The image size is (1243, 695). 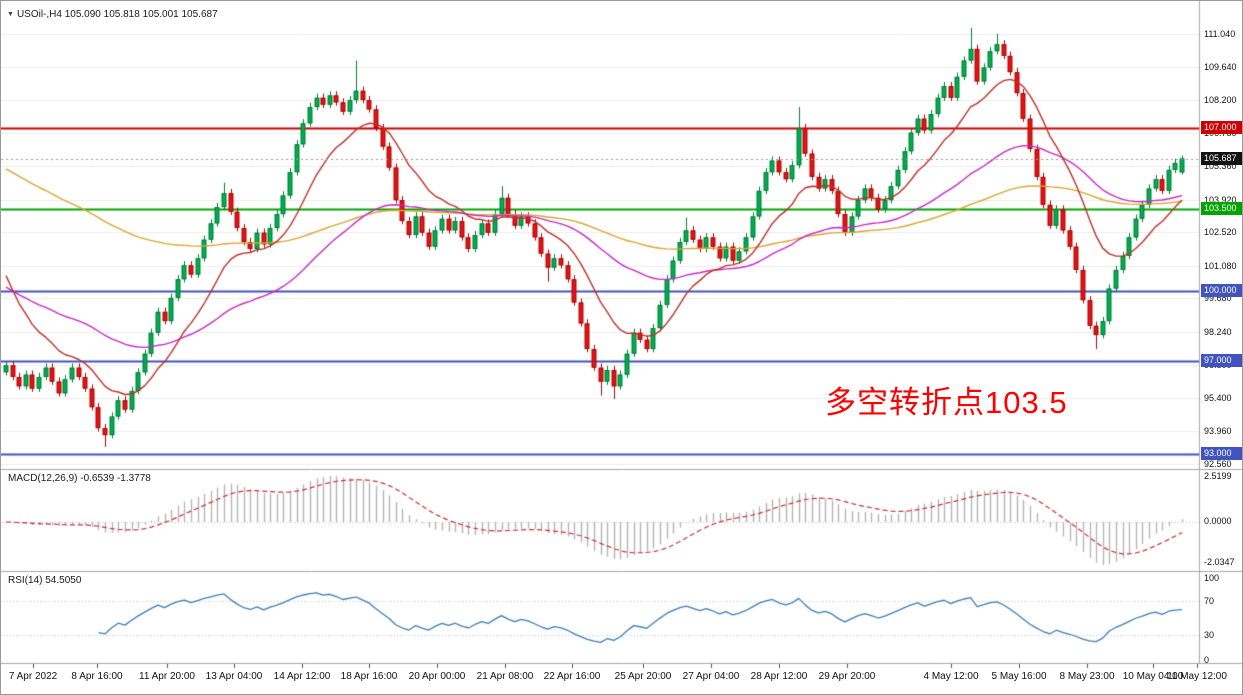 I want to click on price-axis-label: 98.240, so click(x=1218, y=332).